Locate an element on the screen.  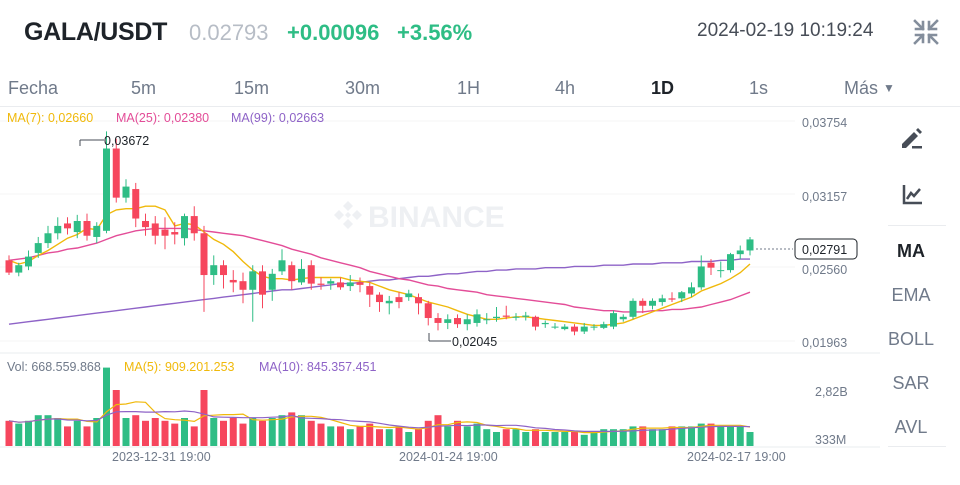
tab-1s: 1s is located at coordinates (759, 88).